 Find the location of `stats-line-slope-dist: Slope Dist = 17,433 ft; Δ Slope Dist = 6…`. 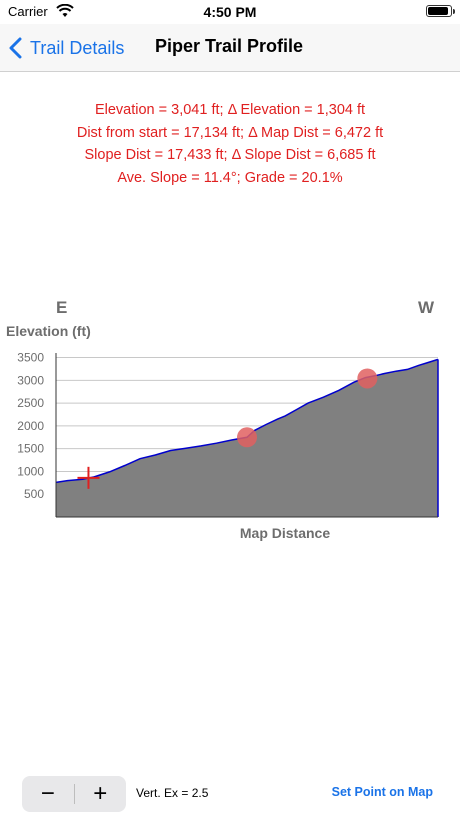

stats-line-slope-dist: Slope Dist = 17,433 ft; Δ Slope Dist = 6… is located at coordinates (230, 155).